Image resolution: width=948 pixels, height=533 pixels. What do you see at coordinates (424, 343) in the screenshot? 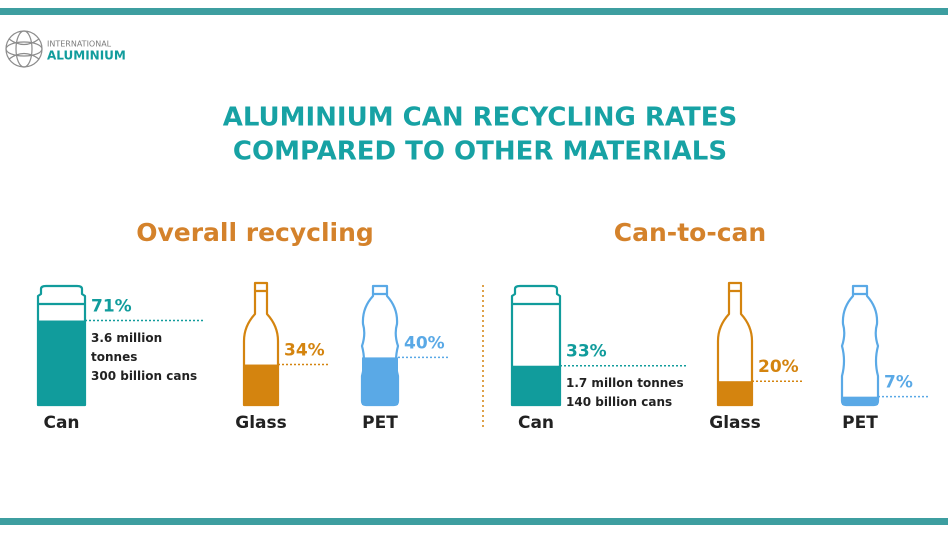
I see `value-label: 40%` at bounding box center [424, 343].